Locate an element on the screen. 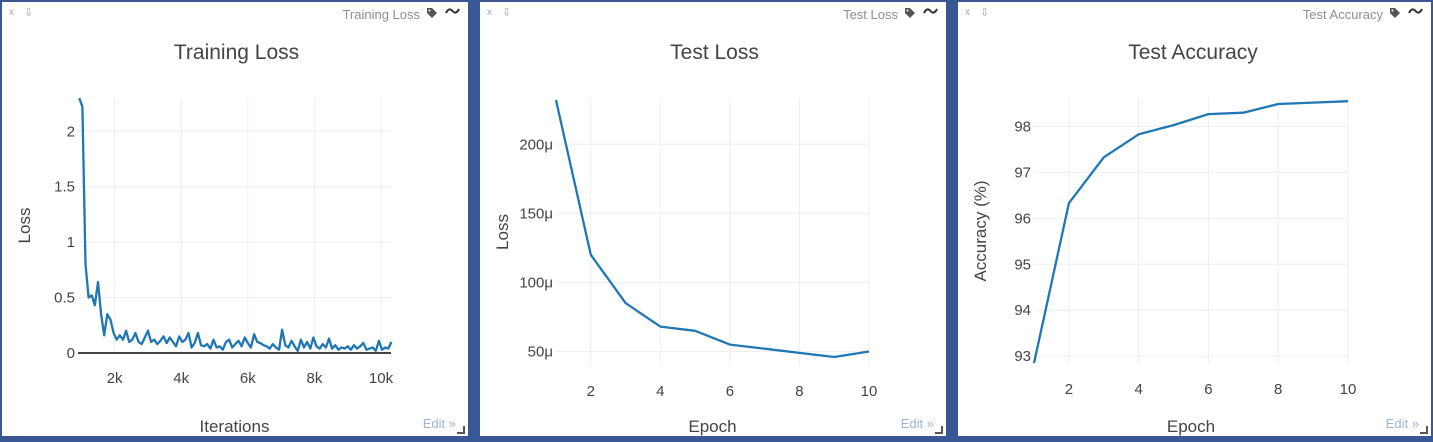  window-title: Test Loss is located at coordinates (870, 14).